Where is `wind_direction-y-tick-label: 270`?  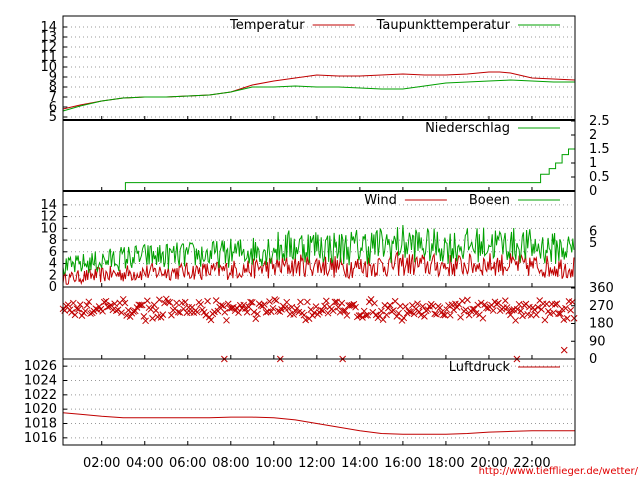
wind_direction-y-tick-label: 270 is located at coordinates (601, 306).